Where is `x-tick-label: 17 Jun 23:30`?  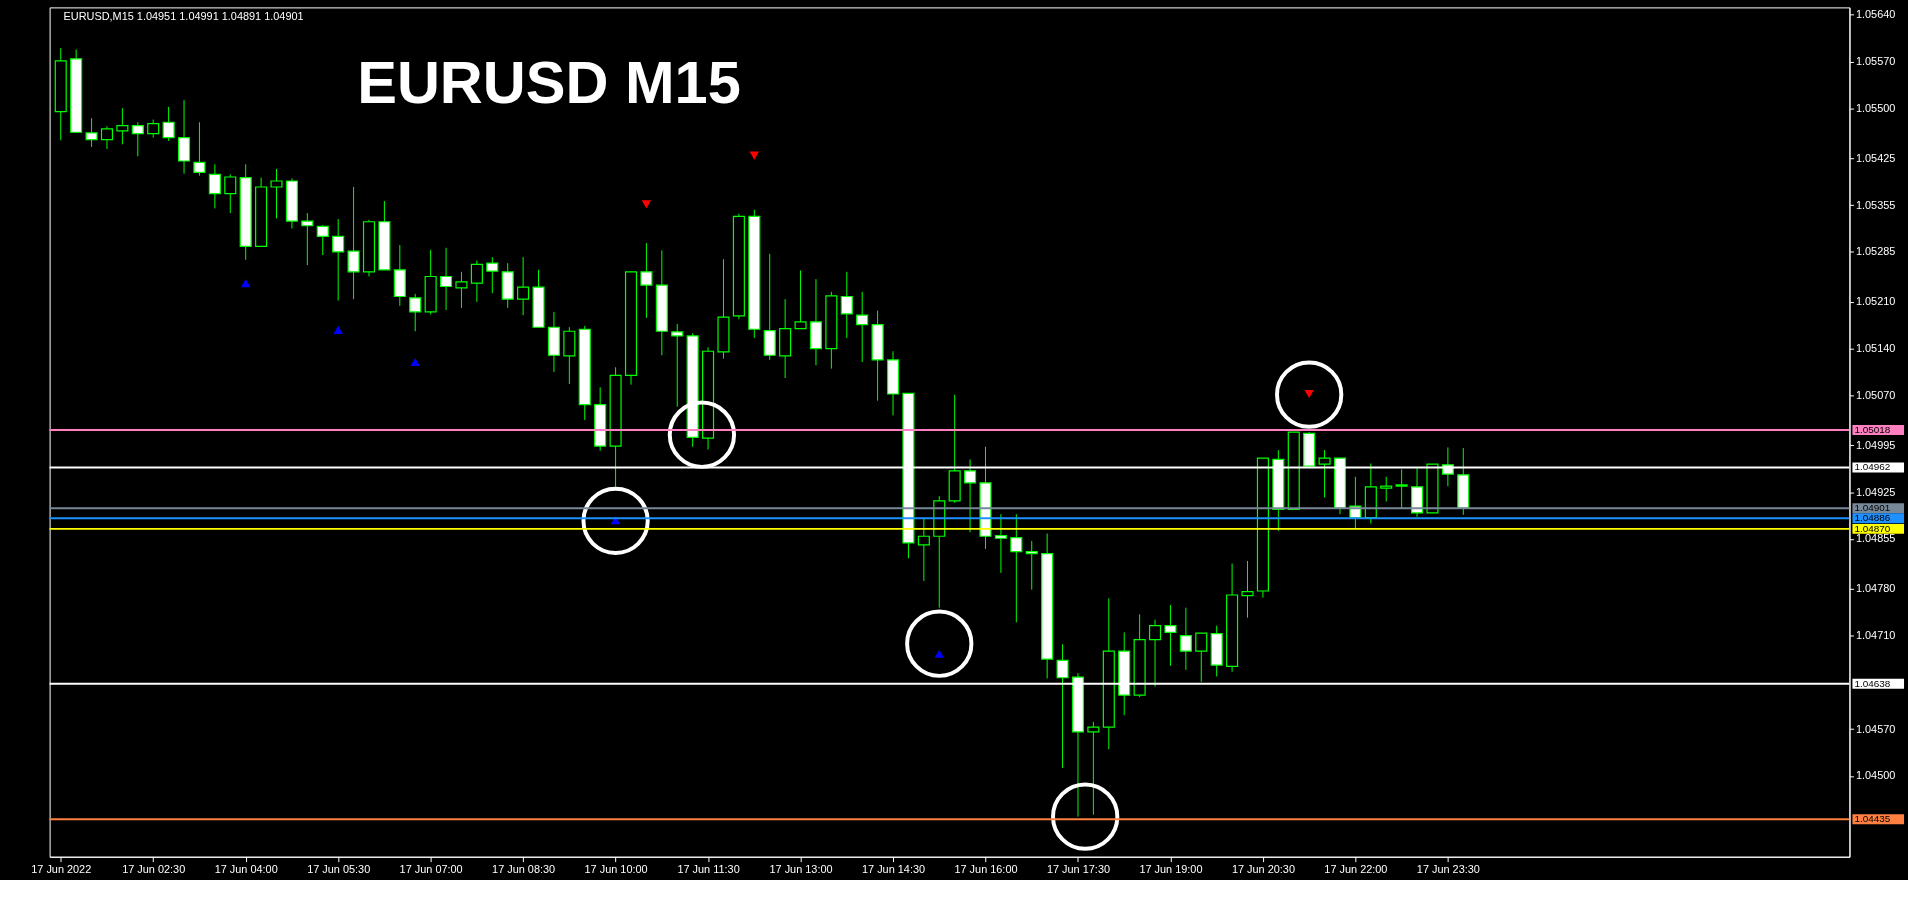 x-tick-label: 17 Jun 23:30 is located at coordinates (1448, 869).